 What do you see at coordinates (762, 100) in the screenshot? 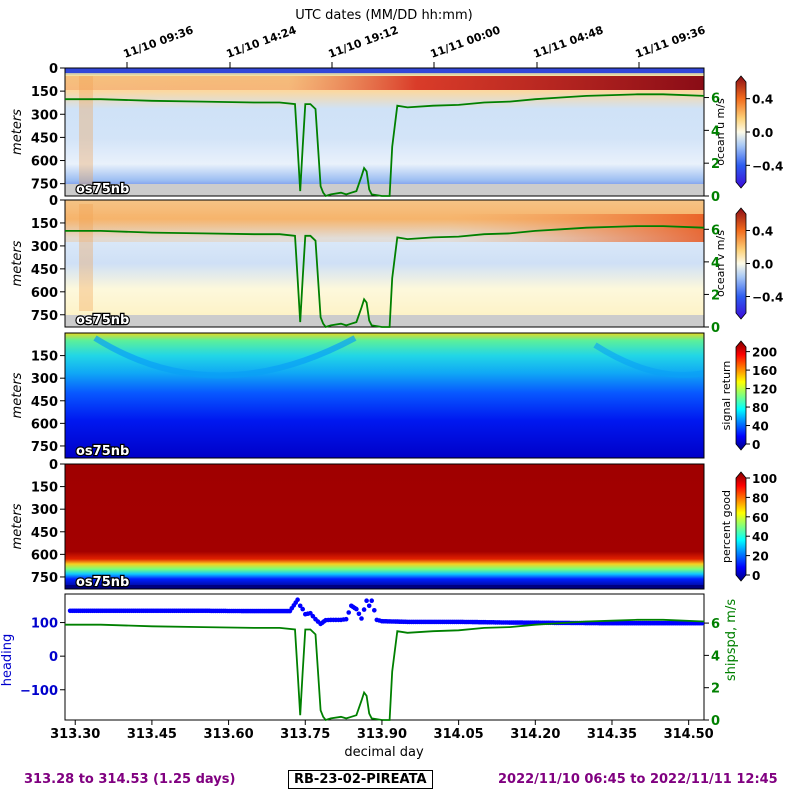
I see `colorbar-tick-label: 0.4` at bounding box center [762, 100].